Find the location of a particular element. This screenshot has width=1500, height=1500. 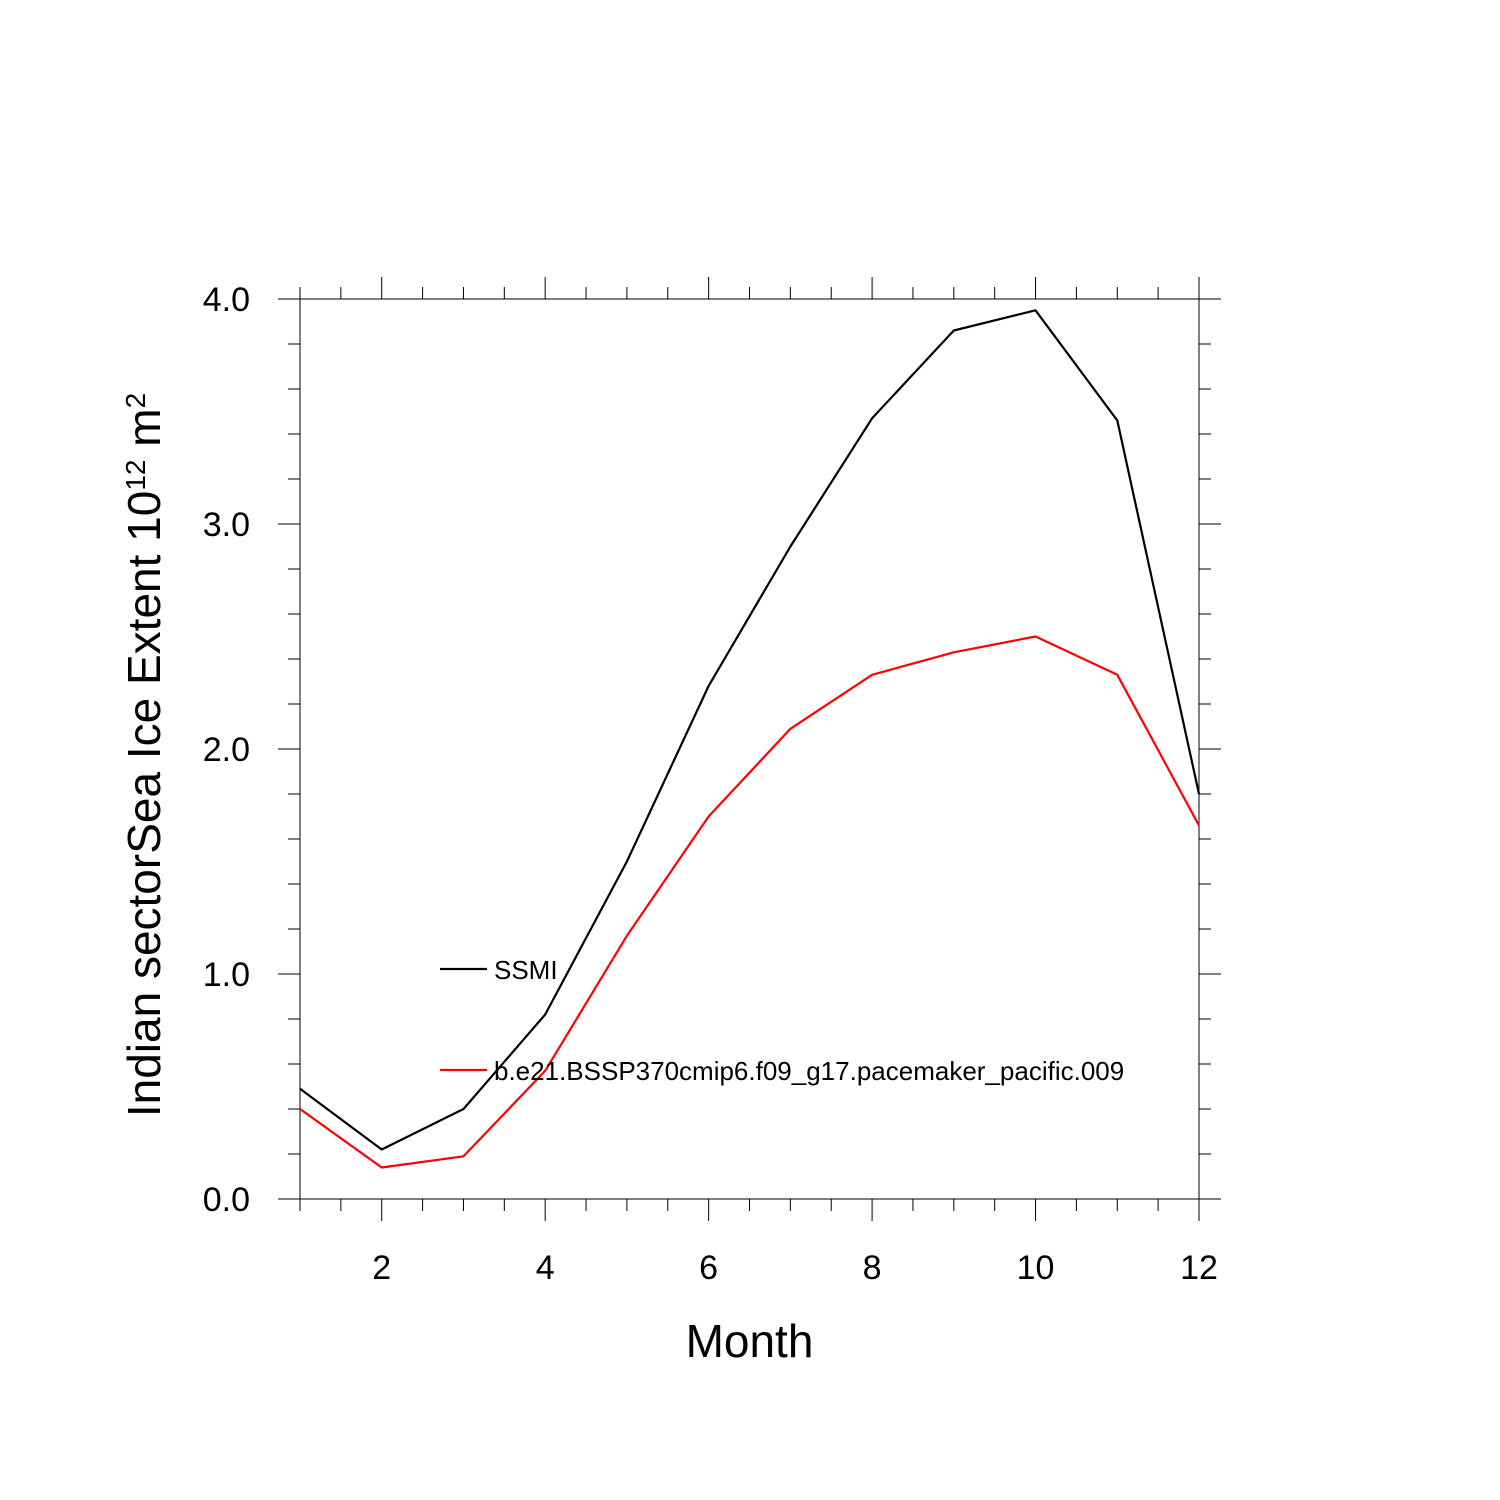

y-axis-title-unit-exponent: 2 is located at coordinates (135, 401).